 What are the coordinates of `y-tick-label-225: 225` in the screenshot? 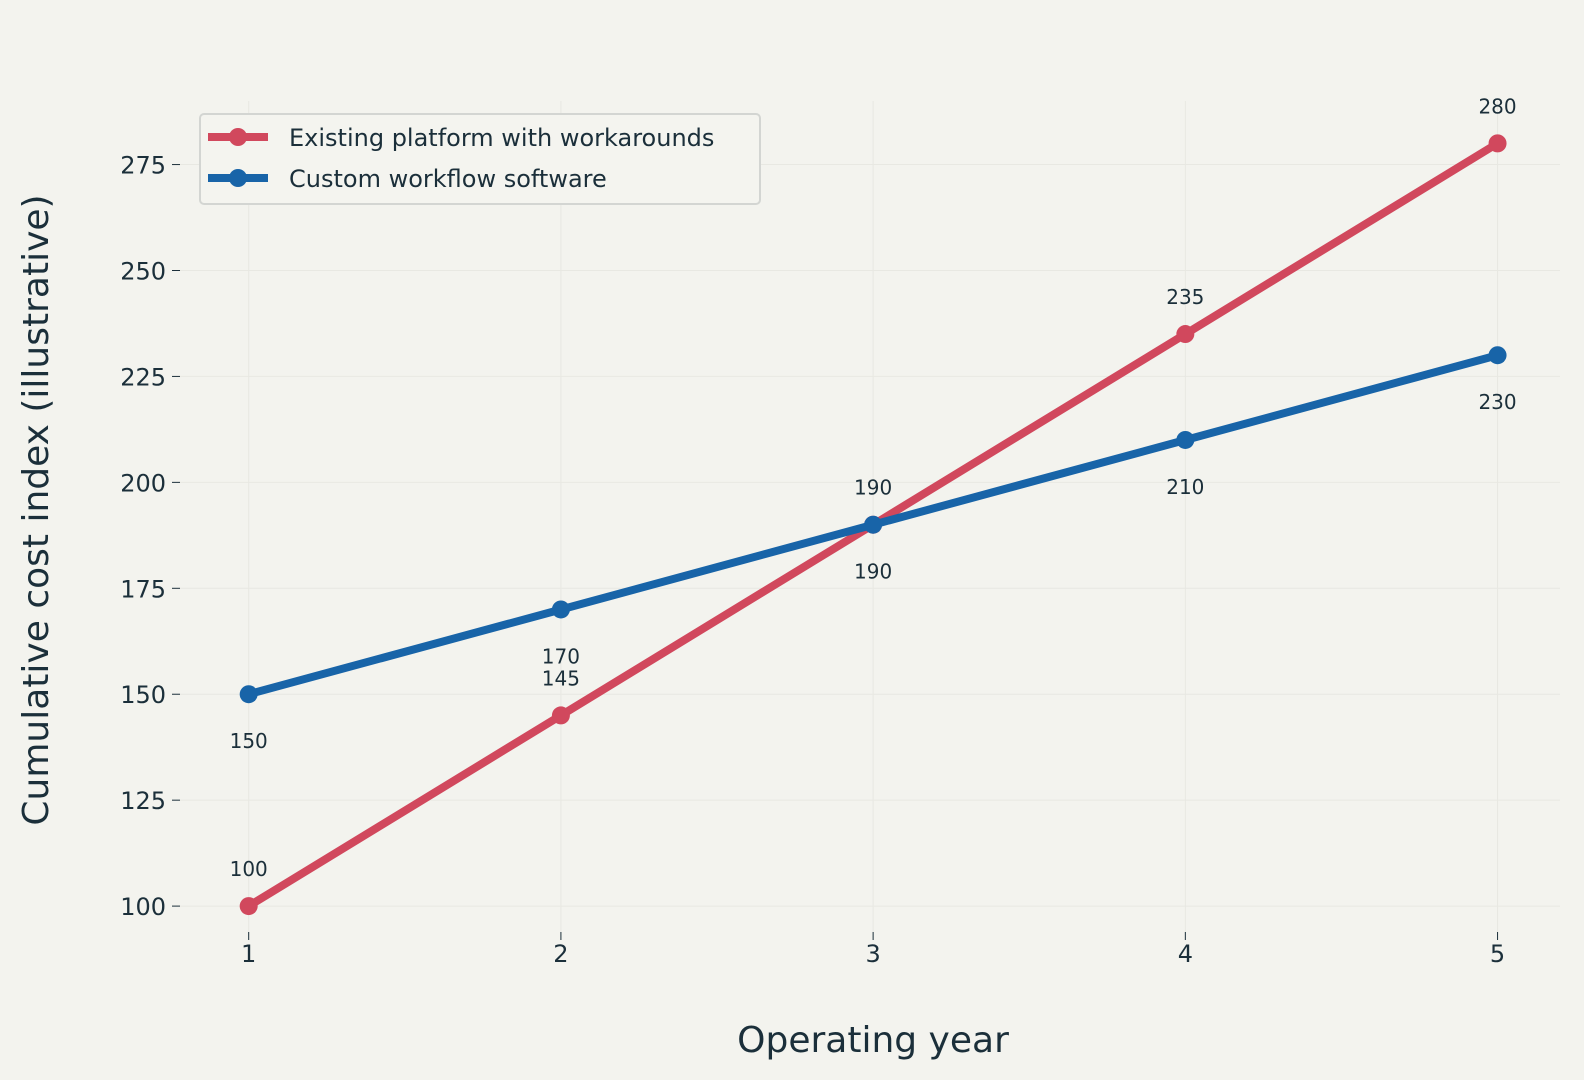 It's located at (143, 377).